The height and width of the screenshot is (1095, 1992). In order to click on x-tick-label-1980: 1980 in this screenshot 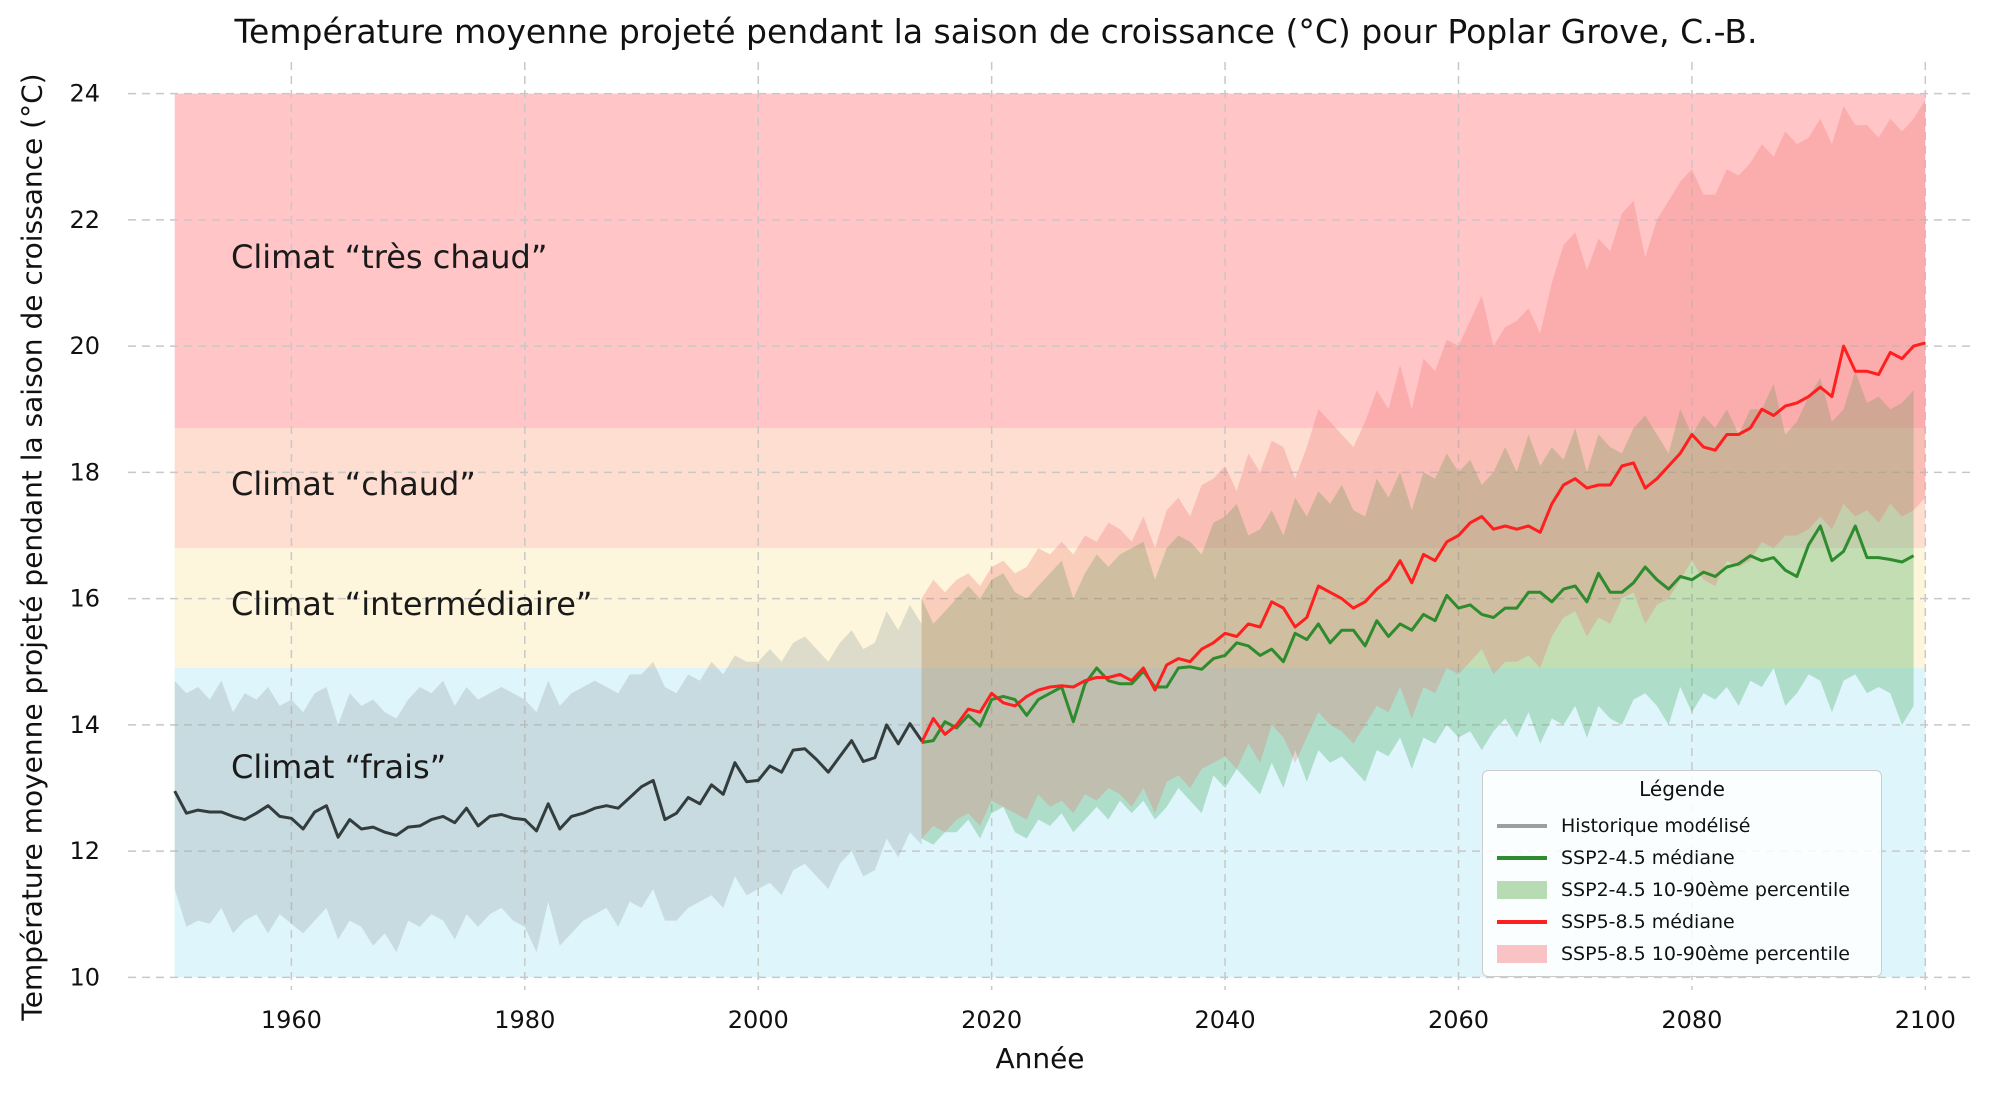, I will do `click(524, 1020)`.